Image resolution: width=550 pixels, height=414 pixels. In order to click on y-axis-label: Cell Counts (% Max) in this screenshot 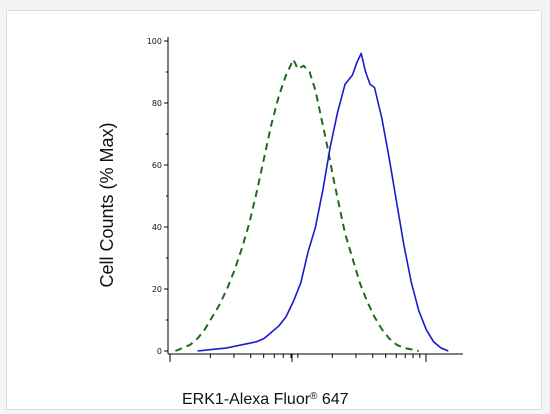, I will do `click(107, 204)`.